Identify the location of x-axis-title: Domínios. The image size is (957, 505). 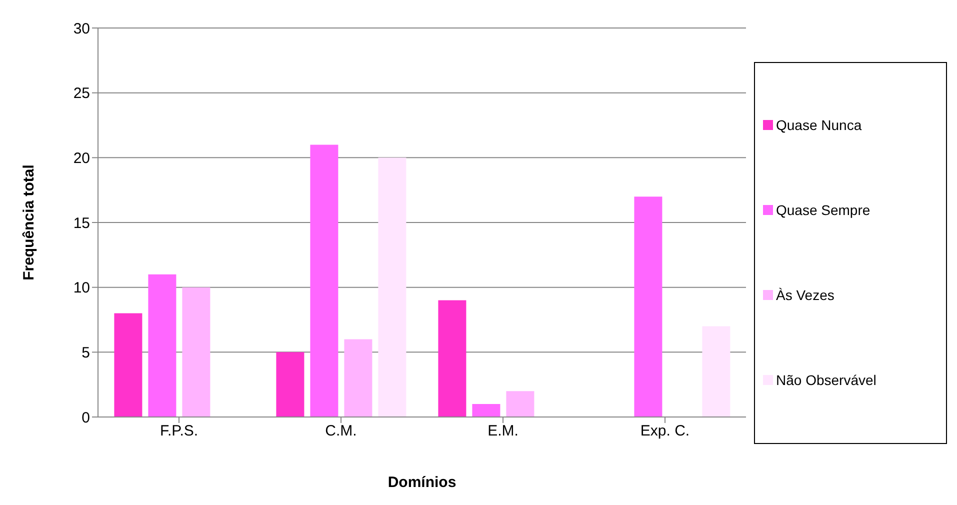
(422, 482).